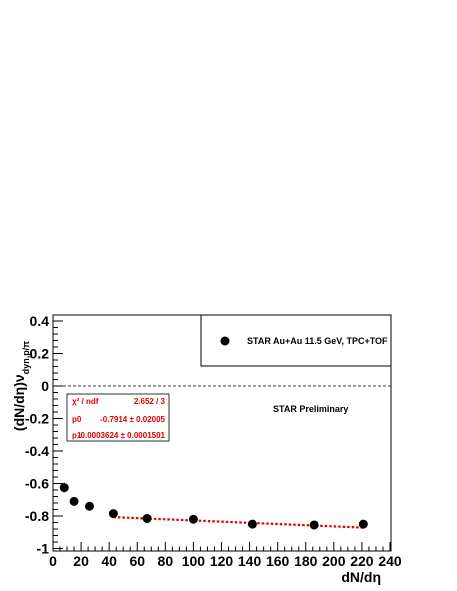 This screenshot has width=457, height=591. What do you see at coordinates (238, 522) in the screenshot?
I see `fit-line` at bounding box center [238, 522].